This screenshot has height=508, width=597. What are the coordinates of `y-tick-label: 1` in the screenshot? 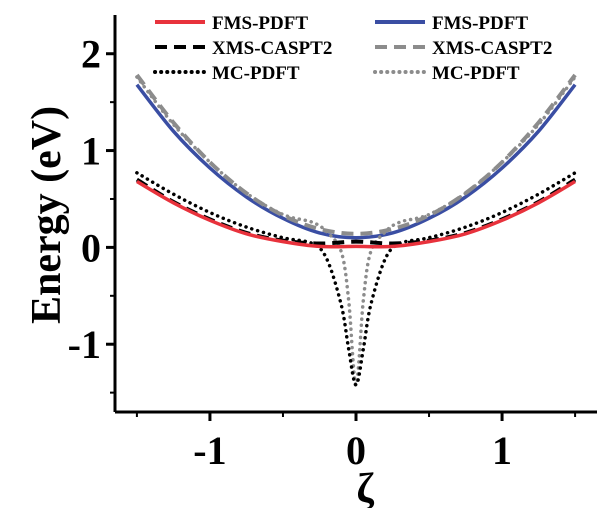 It's located at (91, 151).